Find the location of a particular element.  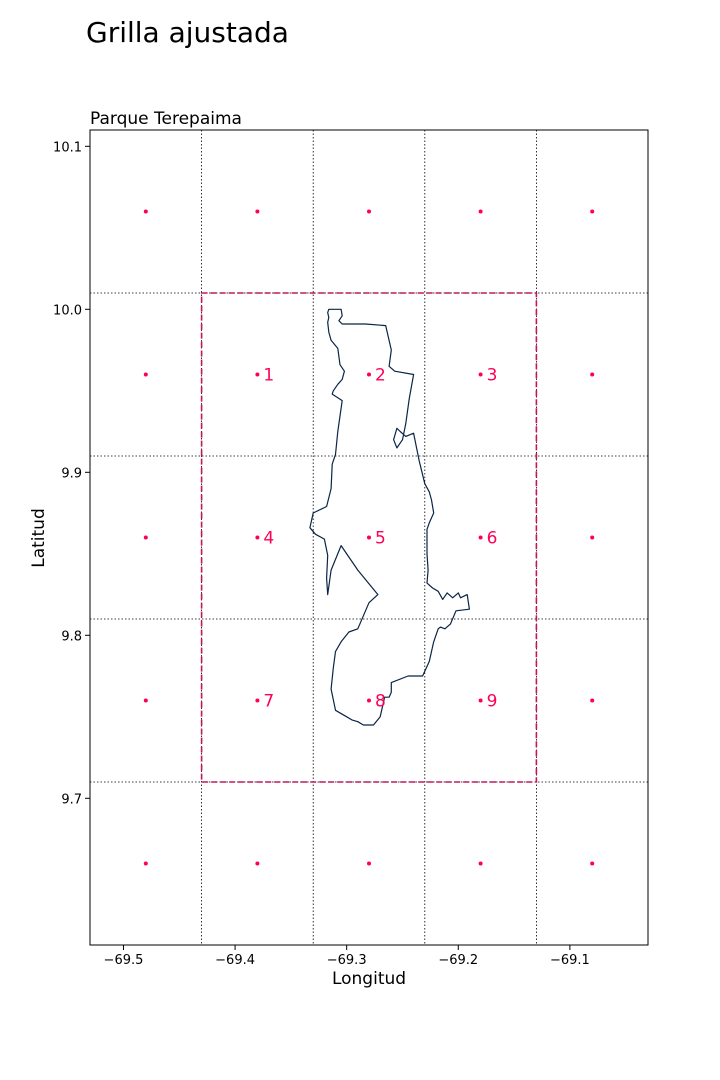

cell-label: 4 is located at coordinates (268, 539).